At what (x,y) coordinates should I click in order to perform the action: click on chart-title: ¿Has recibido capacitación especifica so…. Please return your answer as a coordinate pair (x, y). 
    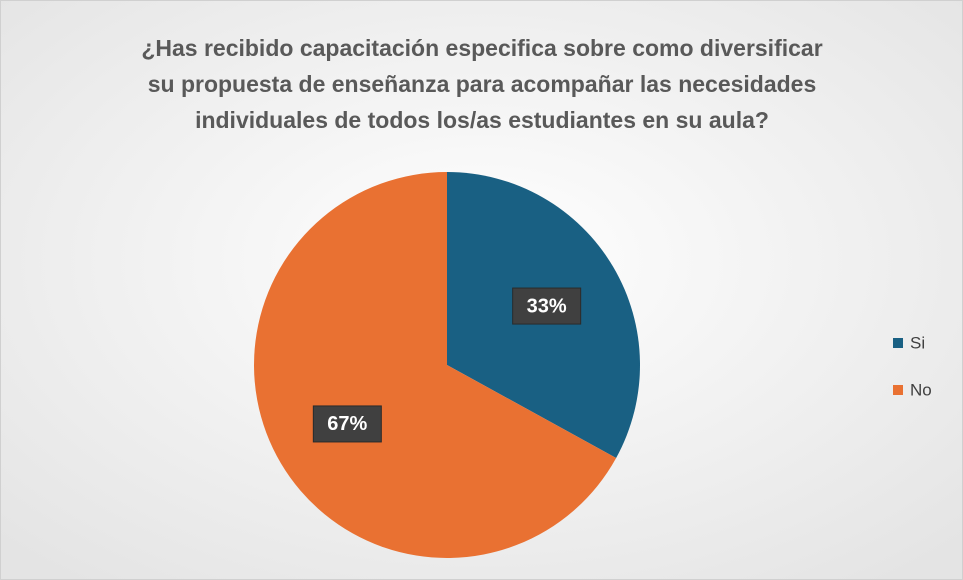
    Looking at the image, I should click on (481, 48).